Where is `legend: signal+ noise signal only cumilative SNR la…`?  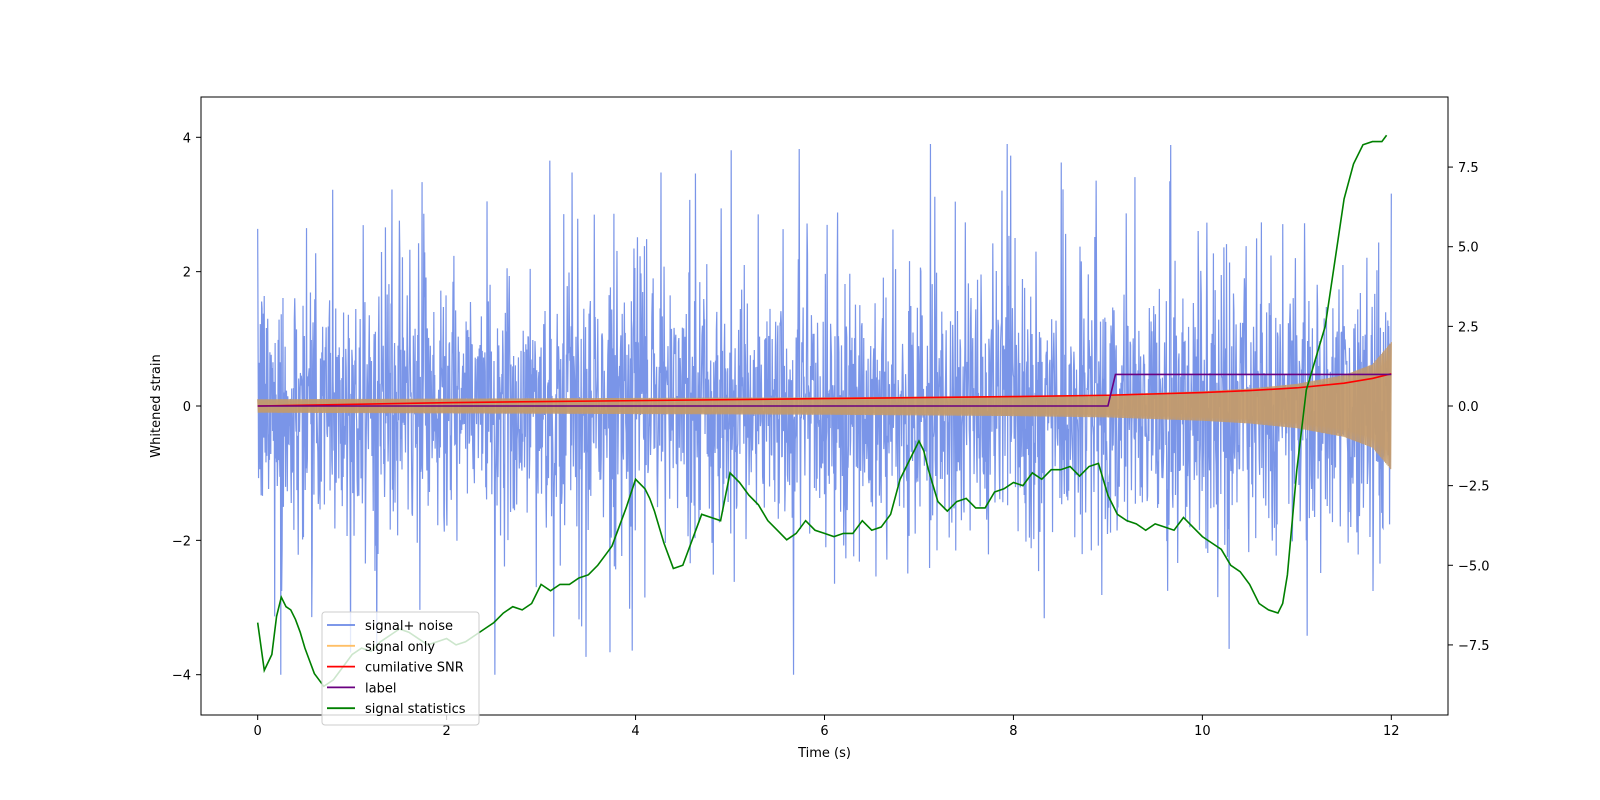
legend: signal+ noise signal only cumilative SNR la… is located at coordinates (400, 668).